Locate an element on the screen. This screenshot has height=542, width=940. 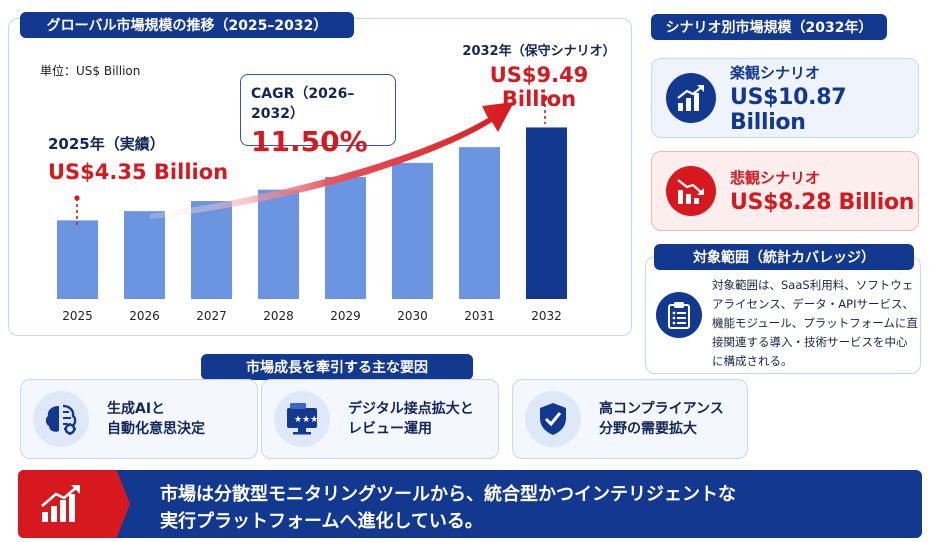
x-tick-label: 2031 is located at coordinates (479, 316).